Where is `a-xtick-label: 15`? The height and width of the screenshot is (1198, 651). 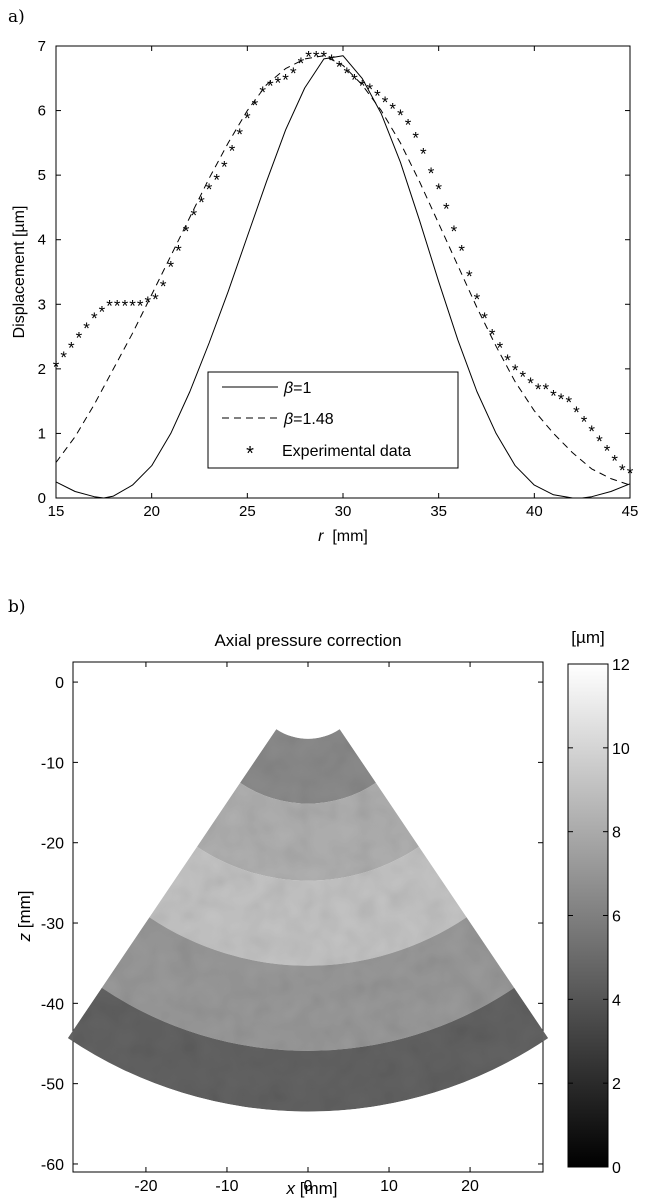
a-xtick-label: 15 is located at coordinates (56, 511).